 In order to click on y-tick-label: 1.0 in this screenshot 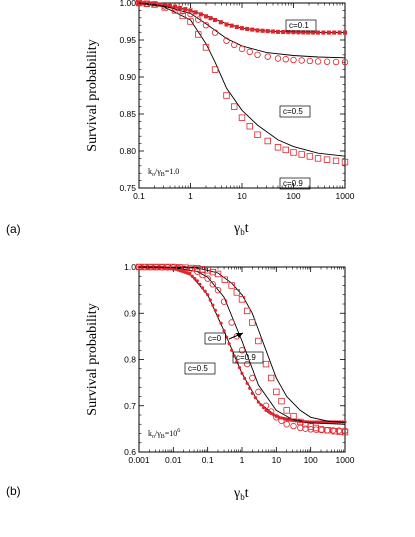, I will do `click(130, 267)`.